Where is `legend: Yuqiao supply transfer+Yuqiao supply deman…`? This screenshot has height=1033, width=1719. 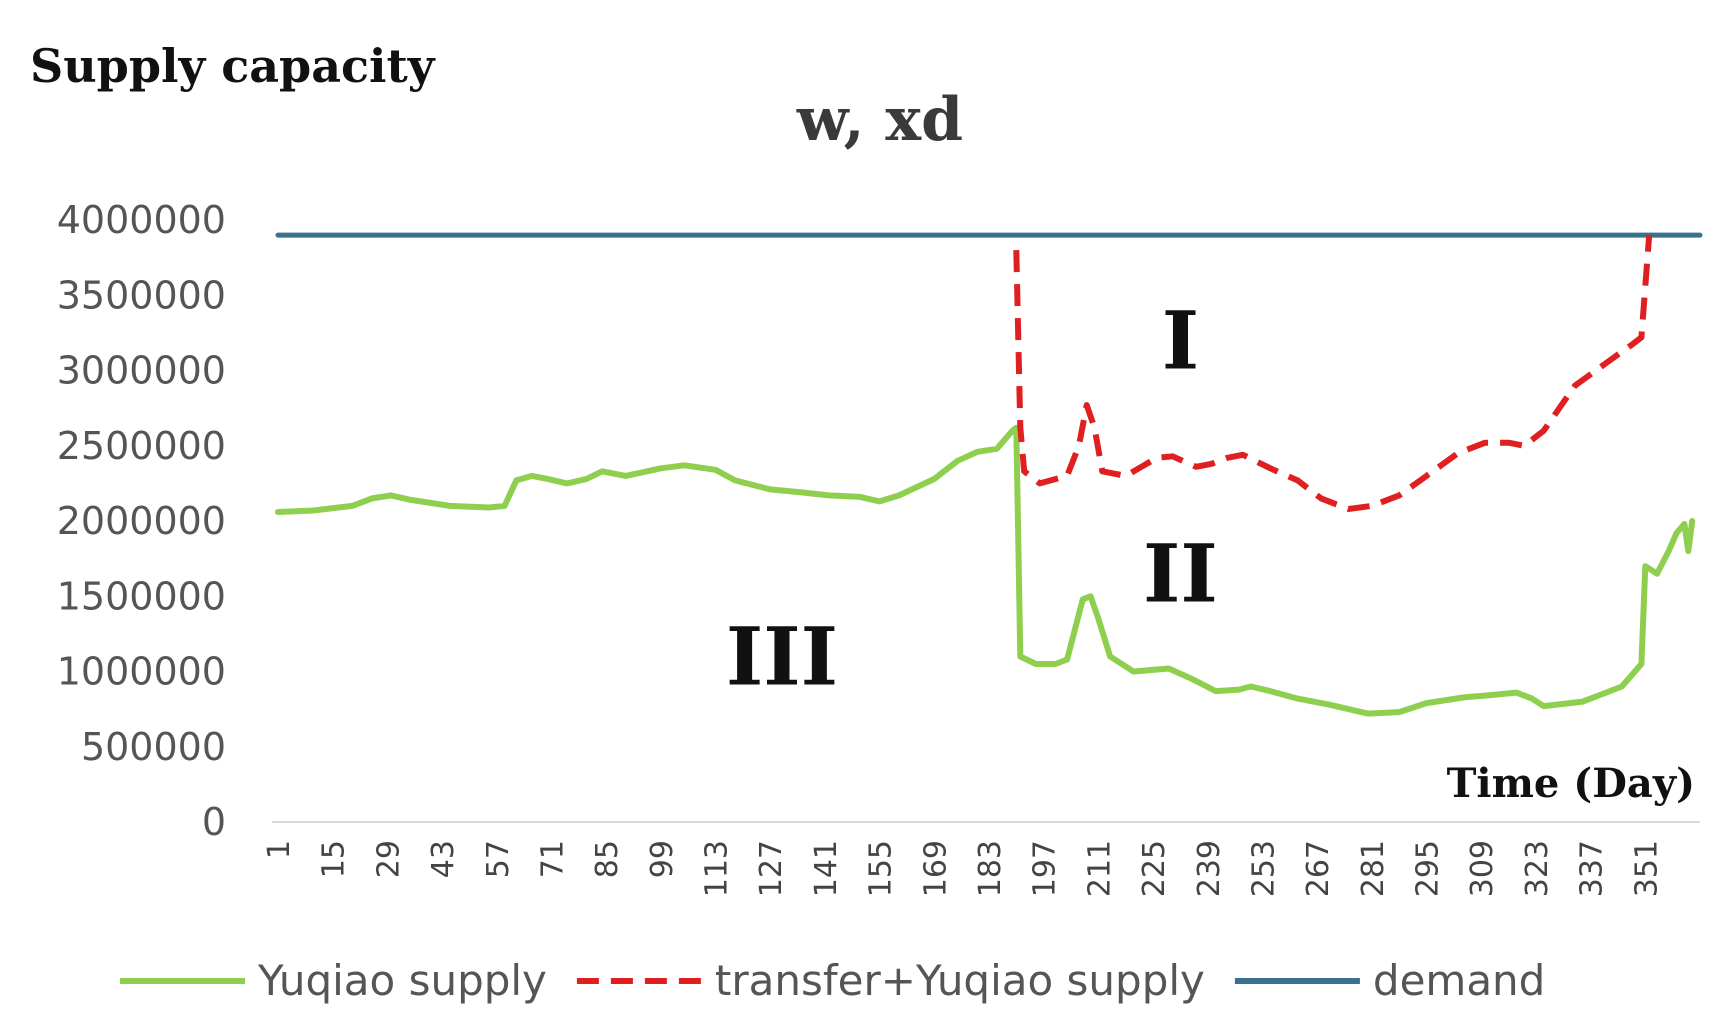 legend: Yuqiao supply transfer+Yuqiao supply deman… is located at coordinates (832, 980).